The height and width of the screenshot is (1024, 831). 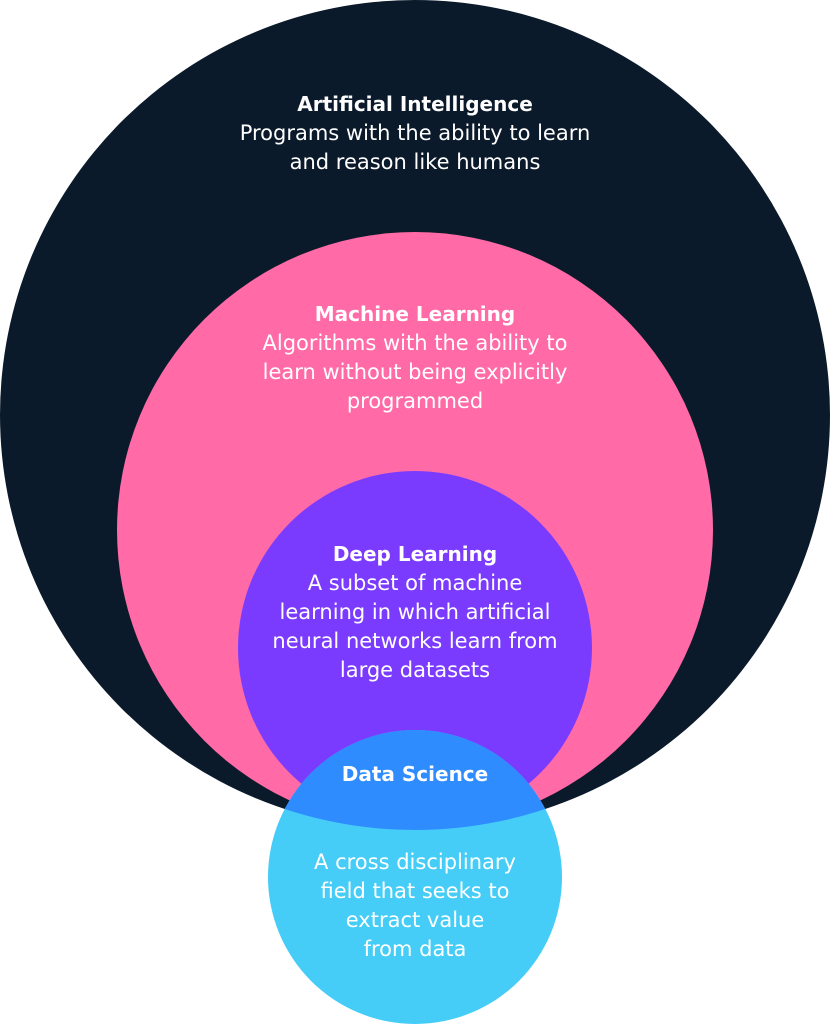 I want to click on dl-circle, so click(x=415, y=648).